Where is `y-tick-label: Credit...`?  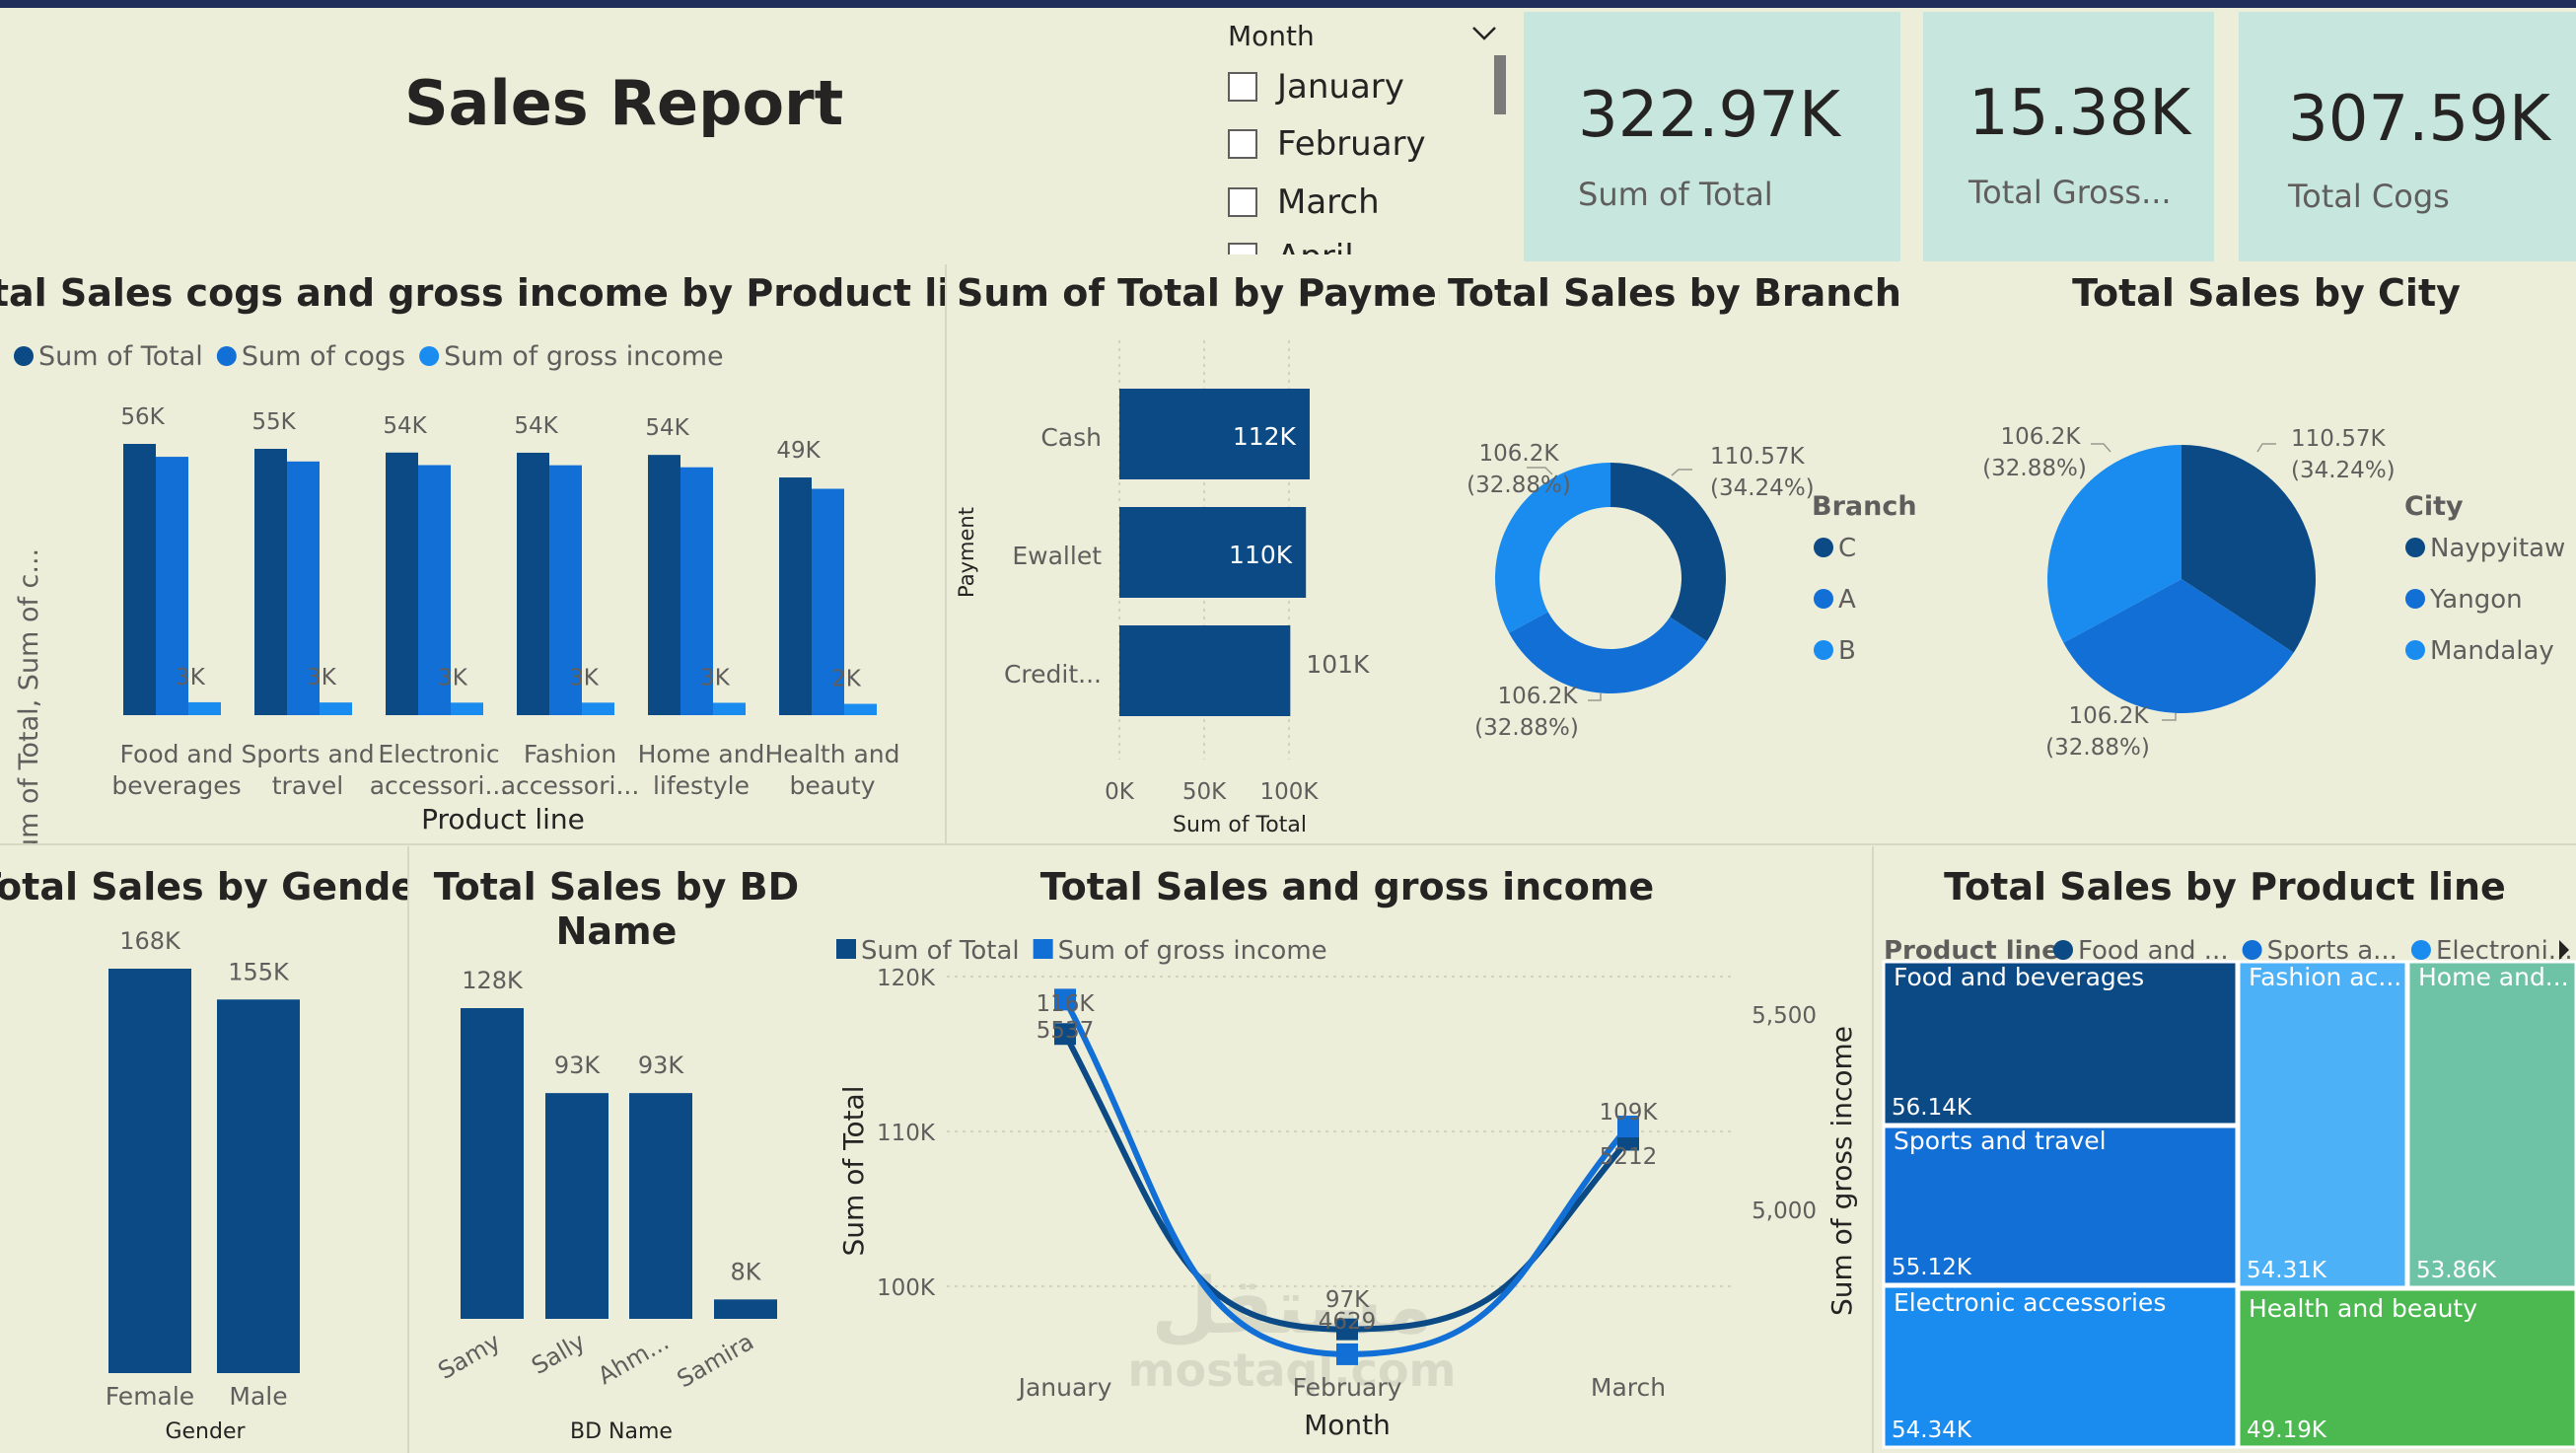
y-tick-label: Credit... is located at coordinates (1053, 674).